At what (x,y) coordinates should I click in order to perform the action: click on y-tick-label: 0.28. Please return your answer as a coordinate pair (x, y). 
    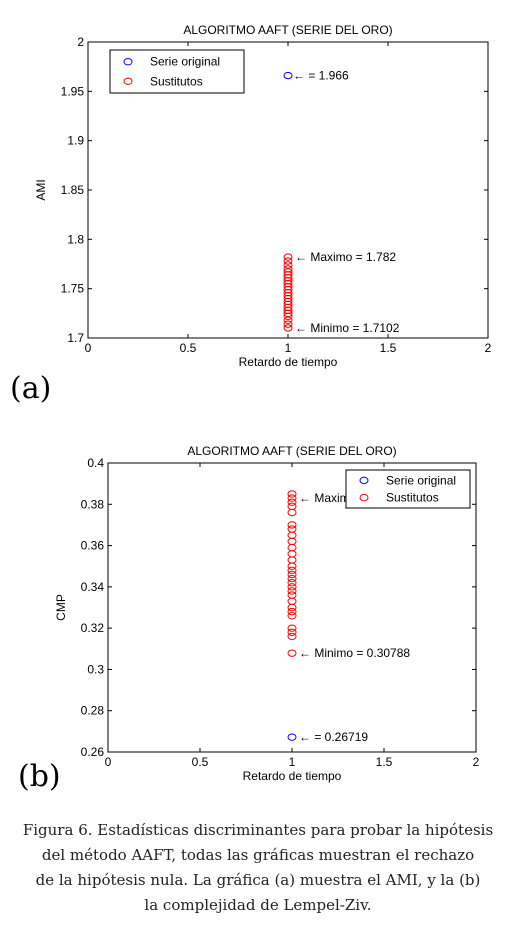
    Looking at the image, I should click on (93, 711).